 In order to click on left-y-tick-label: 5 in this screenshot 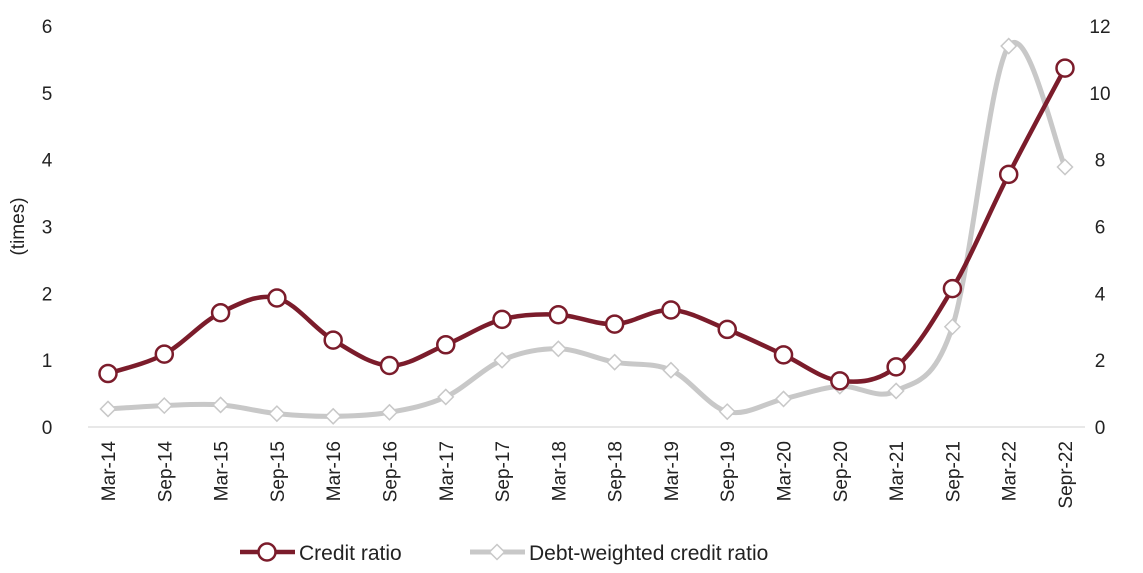, I will do `click(47, 94)`.